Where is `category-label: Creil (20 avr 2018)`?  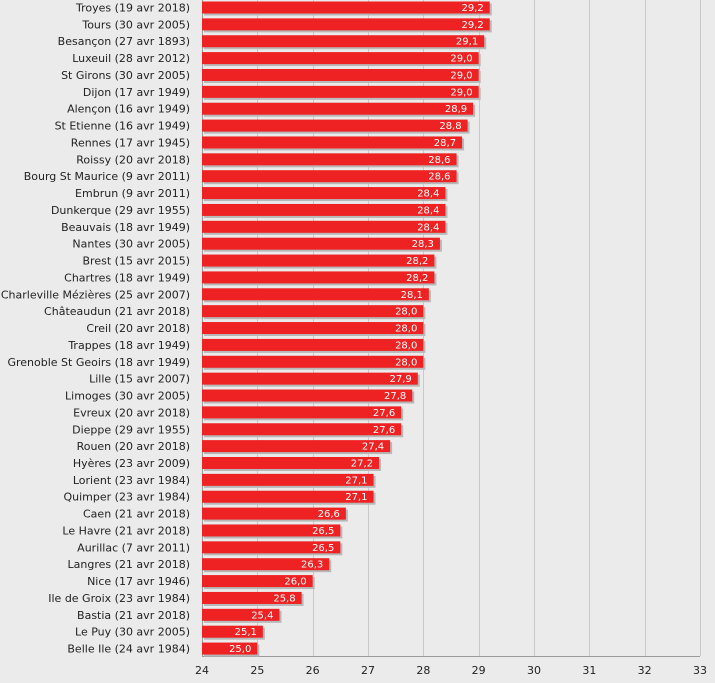 category-label: Creil (20 avr 2018) is located at coordinates (138, 328).